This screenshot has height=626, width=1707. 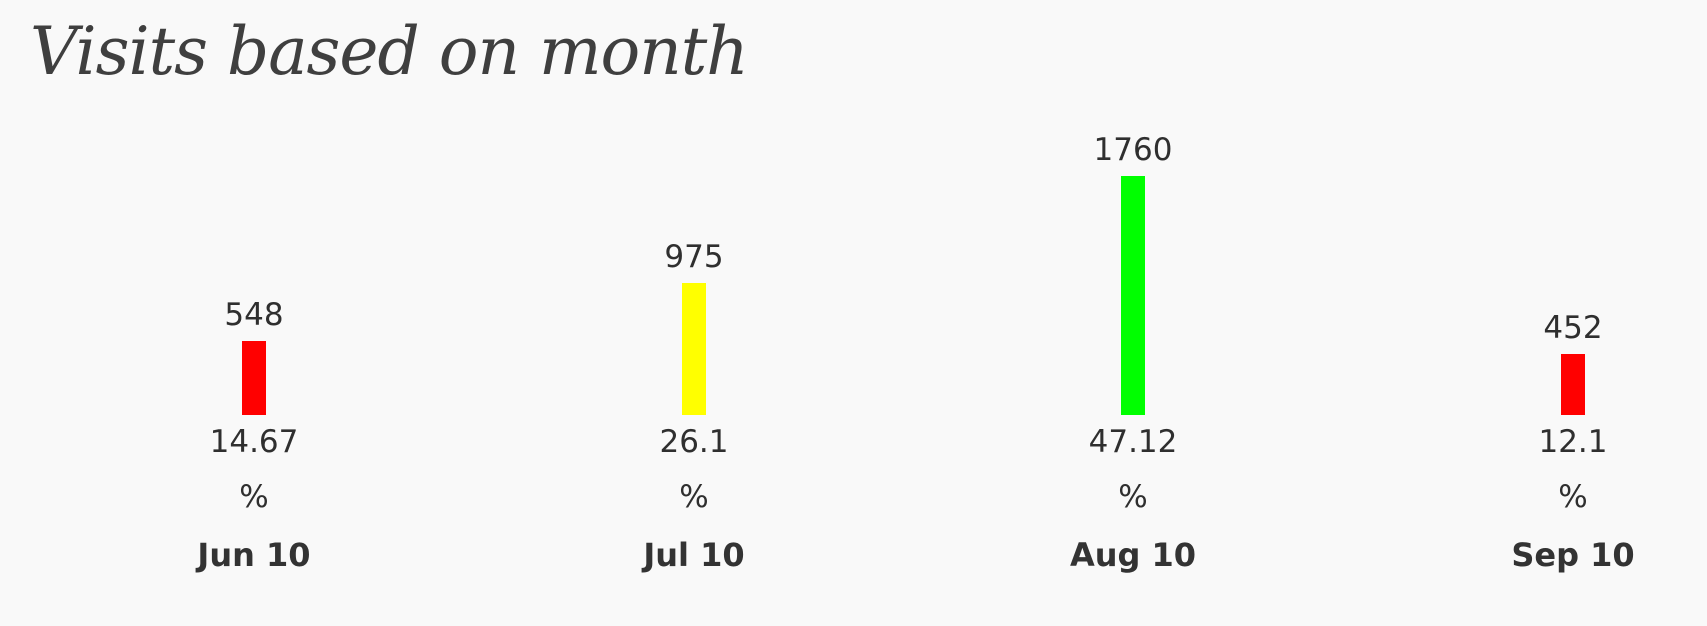 I want to click on category-label: Sep 10, so click(x=1573, y=555).